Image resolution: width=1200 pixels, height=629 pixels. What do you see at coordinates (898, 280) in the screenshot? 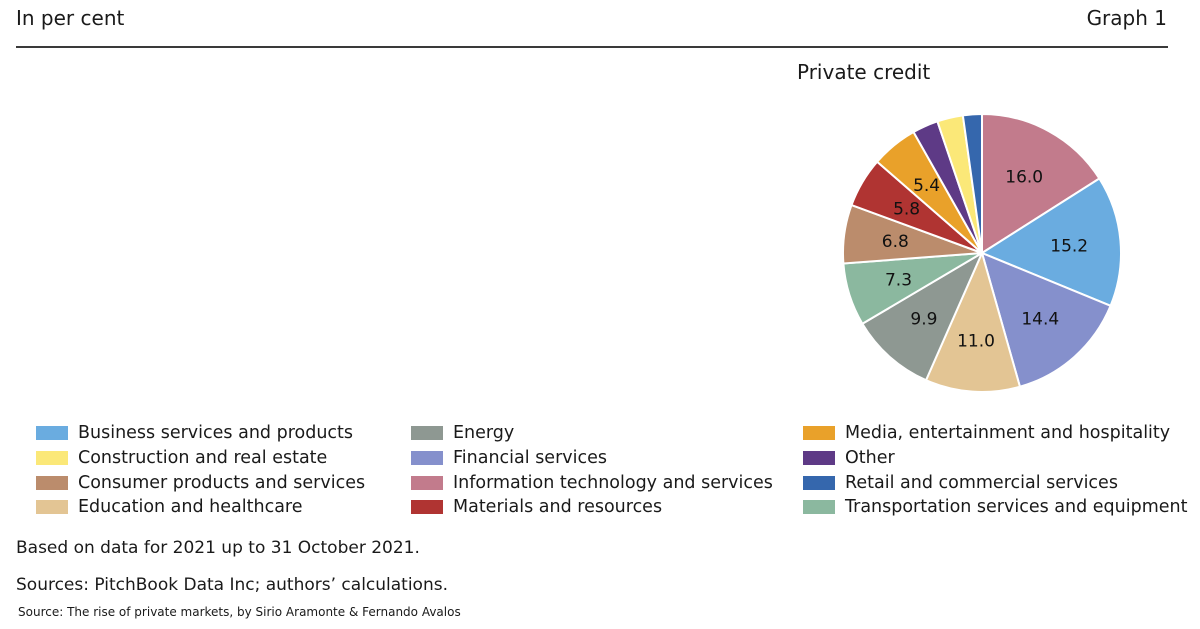
I see `pie-label-5: 7.3` at bounding box center [898, 280].